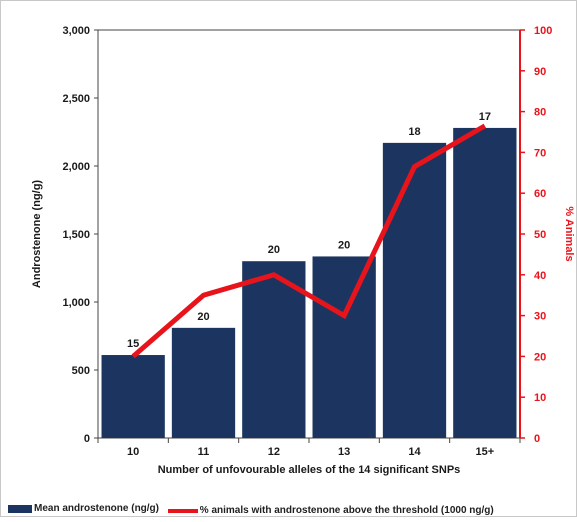 This screenshot has width=577, height=522. What do you see at coordinates (183, 511) in the screenshot?
I see `legend-swatch-line` at bounding box center [183, 511].